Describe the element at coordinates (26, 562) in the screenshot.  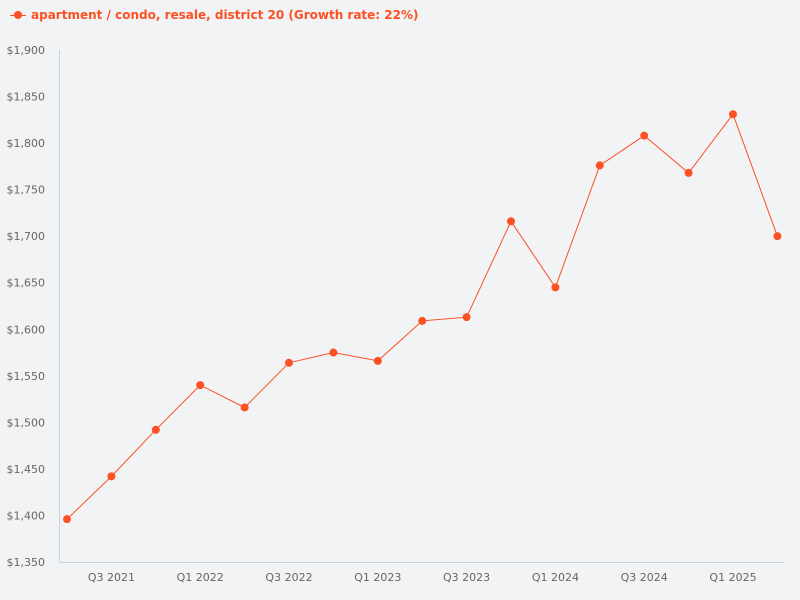
I see `y-tick-label: $1,350` at that location.